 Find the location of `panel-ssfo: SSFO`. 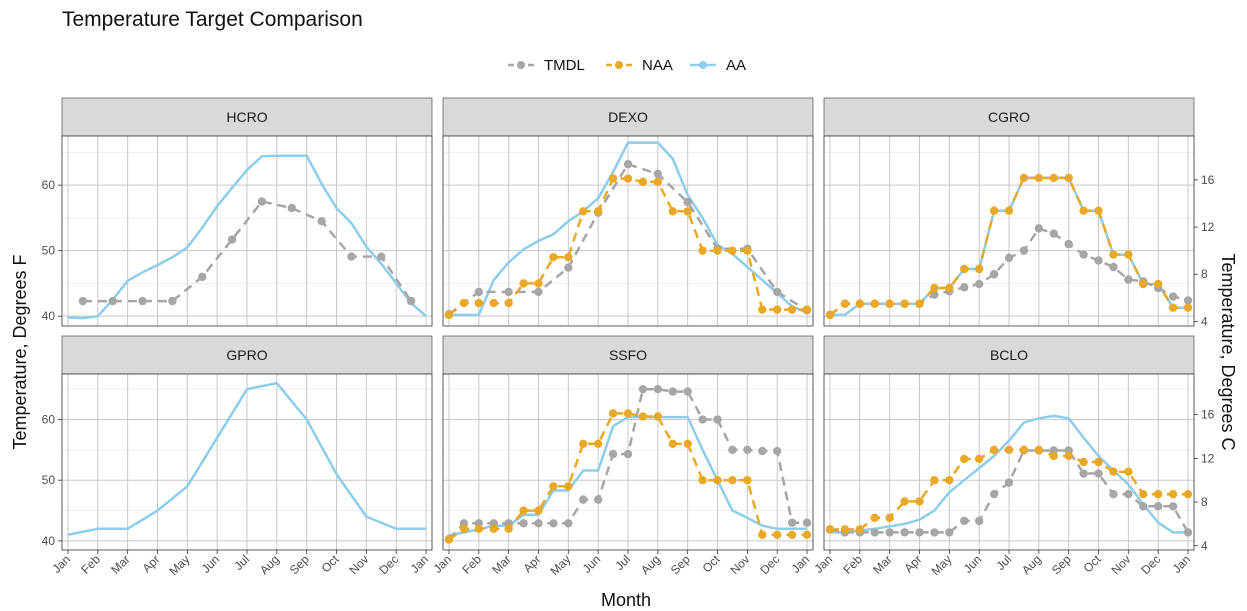

panel-ssfo: SSFO is located at coordinates (628, 443).